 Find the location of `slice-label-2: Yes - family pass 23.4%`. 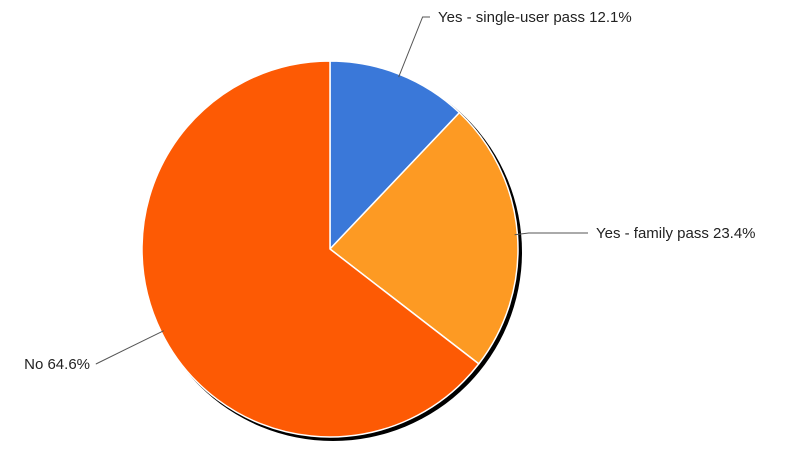

slice-label-2: Yes - family pass 23.4% is located at coordinates (676, 233).